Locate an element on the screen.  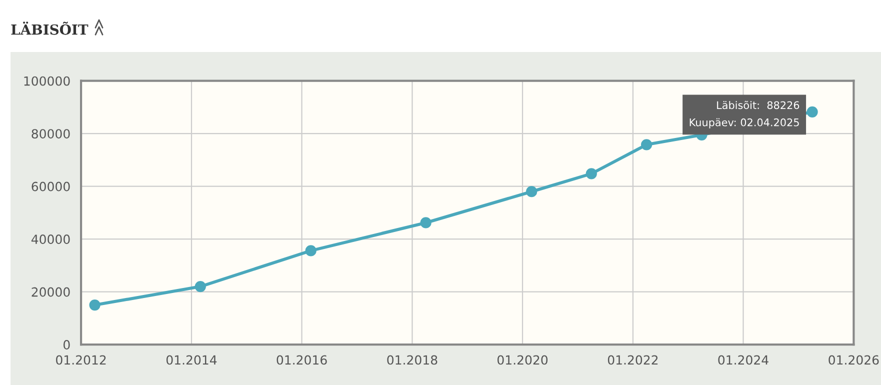
annotation: Läbisõit: 88226 Kuupäev: 02.04.2025 is located at coordinates (745, 114).